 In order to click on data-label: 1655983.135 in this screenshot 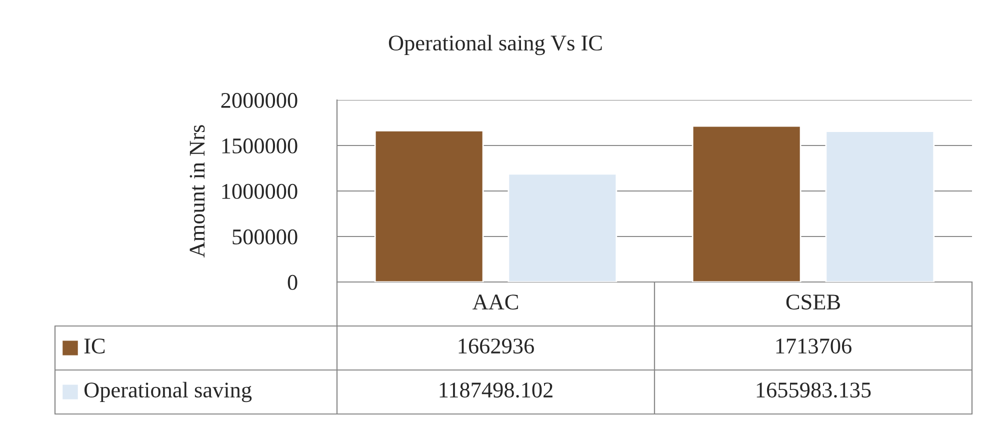, I will do `click(813, 390)`.